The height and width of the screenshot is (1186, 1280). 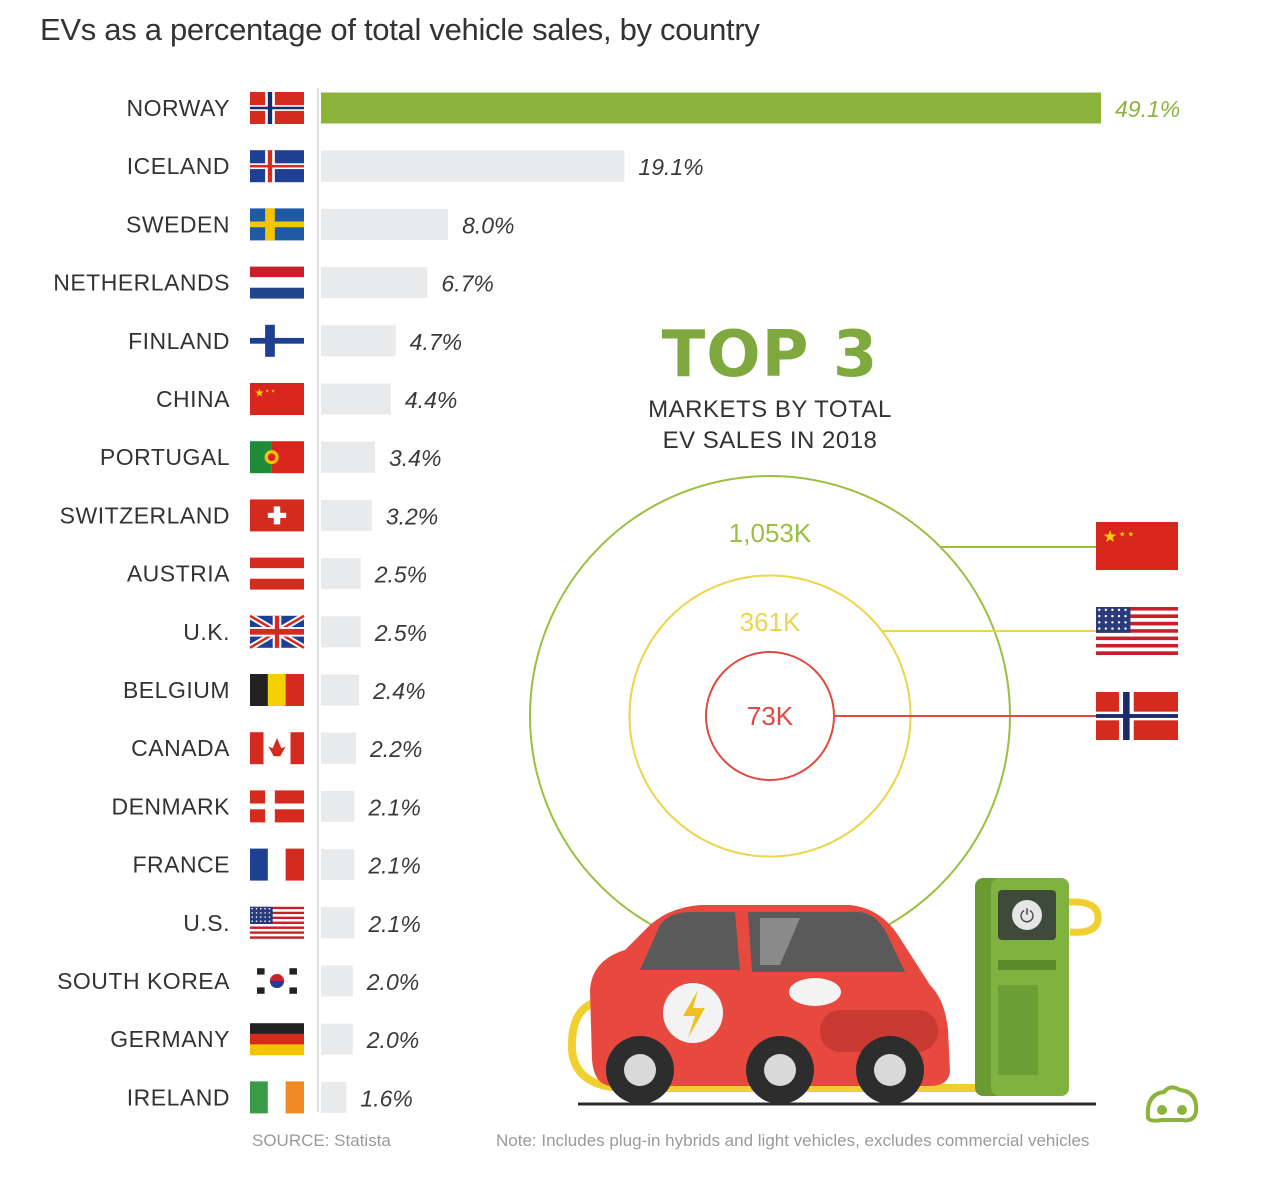 I want to click on charging-station-icon: ⏻, so click(x=1022, y=987).